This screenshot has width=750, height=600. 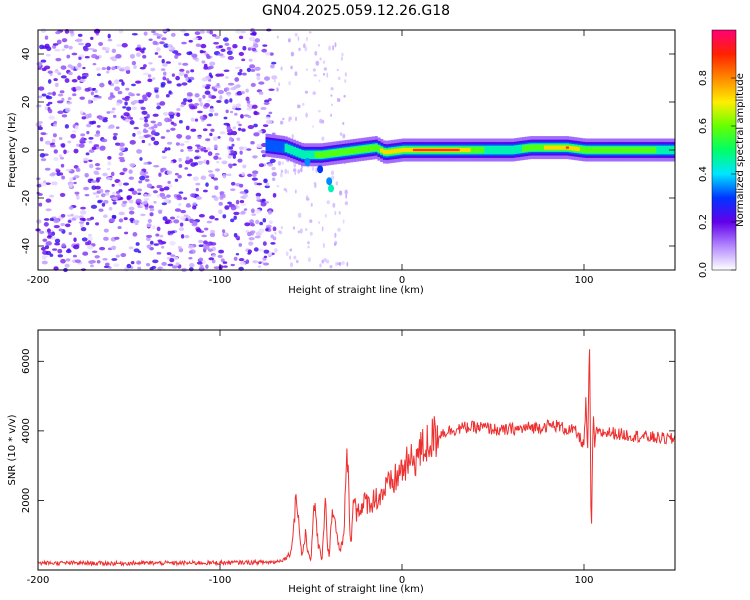 I want to click on x-tick-label: 0, so click(x=402, y=280).